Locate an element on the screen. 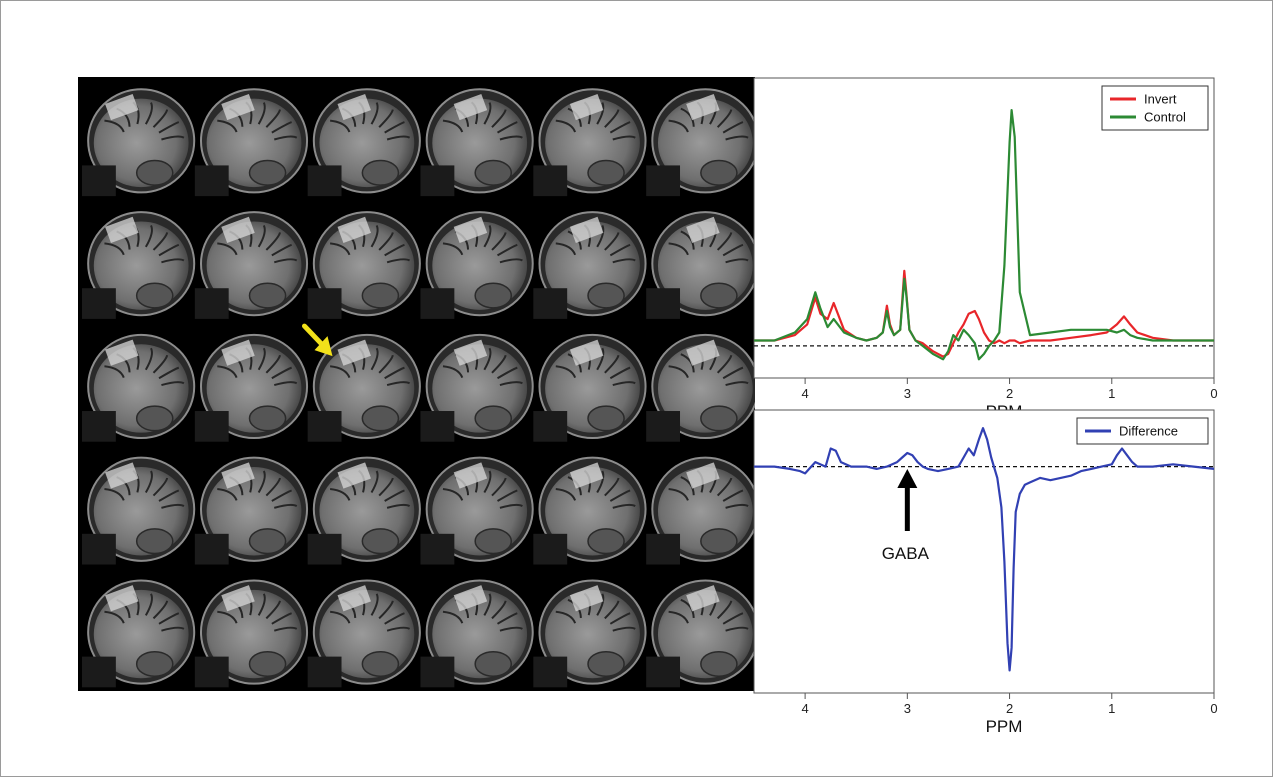  legend-entry: Difference is located at coordinates (1148, 431).